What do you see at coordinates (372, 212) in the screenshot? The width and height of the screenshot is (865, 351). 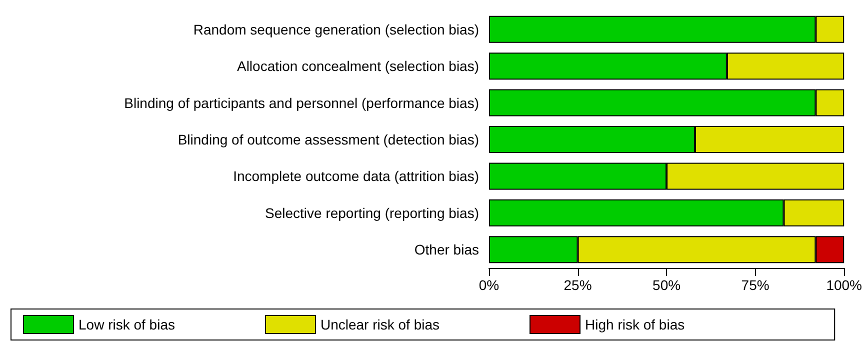 I see `y-tick-label: Selective reporting (reporting bias)` at bounding box center [372, 212].